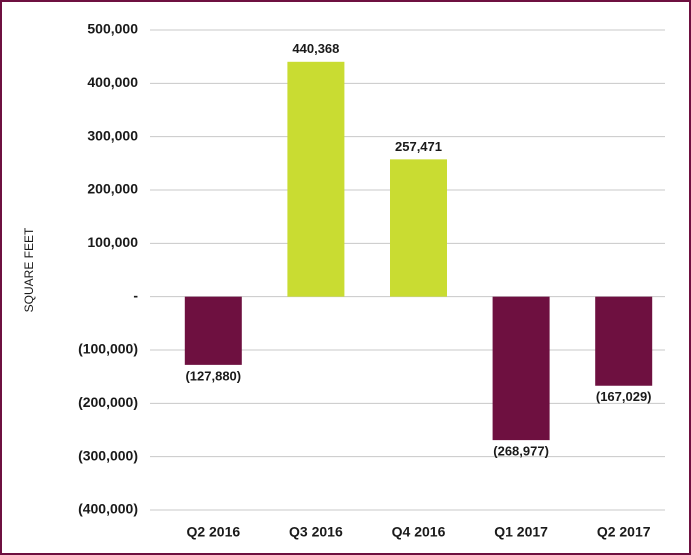 Image resolution: width=691 pixels, height=555 pixels. I want to click on y-tick-label: (200,000), so click(108, 402).